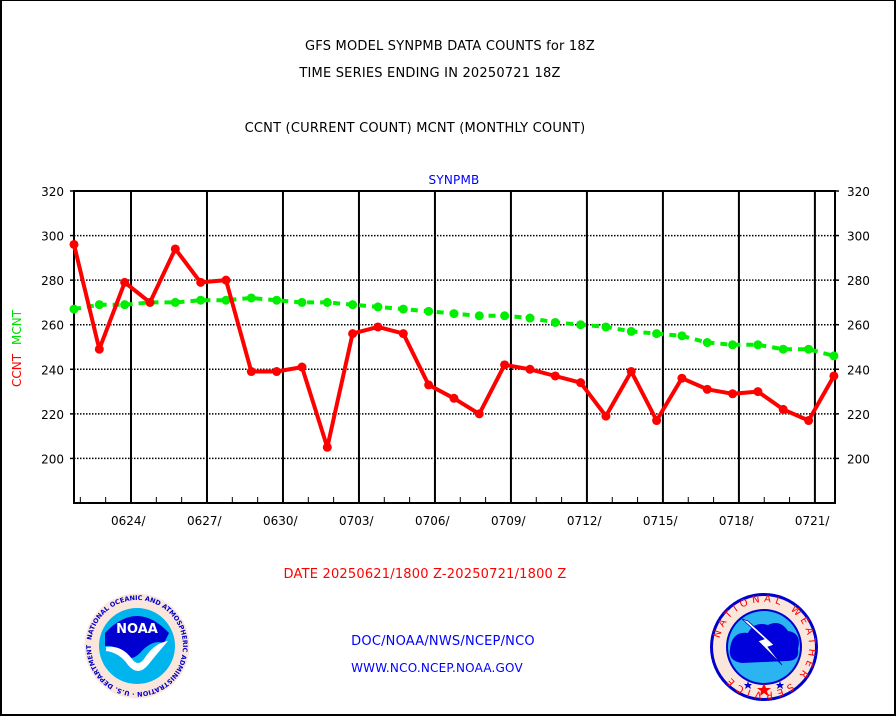 The width and height of the screenshot is (896, 716). I want to click on y-tick-label-left: 260, so click(52, 326).